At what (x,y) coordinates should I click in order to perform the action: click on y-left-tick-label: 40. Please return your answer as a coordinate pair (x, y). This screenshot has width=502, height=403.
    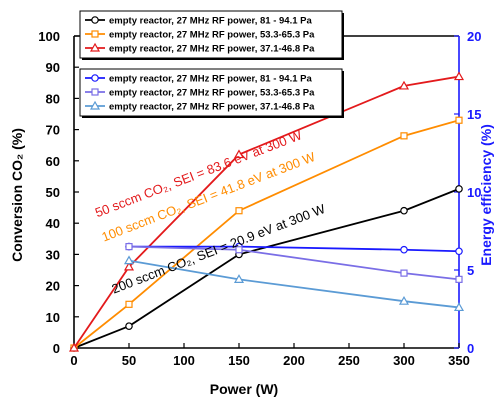
    Looking at the image, I should click on (53, 223).